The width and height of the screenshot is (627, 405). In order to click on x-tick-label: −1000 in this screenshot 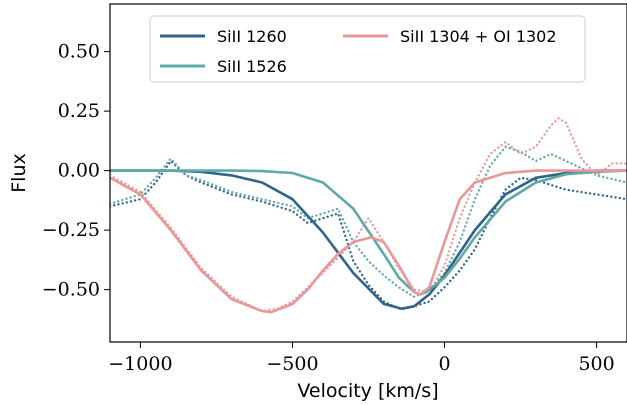, I will do `click(140, 364)`.